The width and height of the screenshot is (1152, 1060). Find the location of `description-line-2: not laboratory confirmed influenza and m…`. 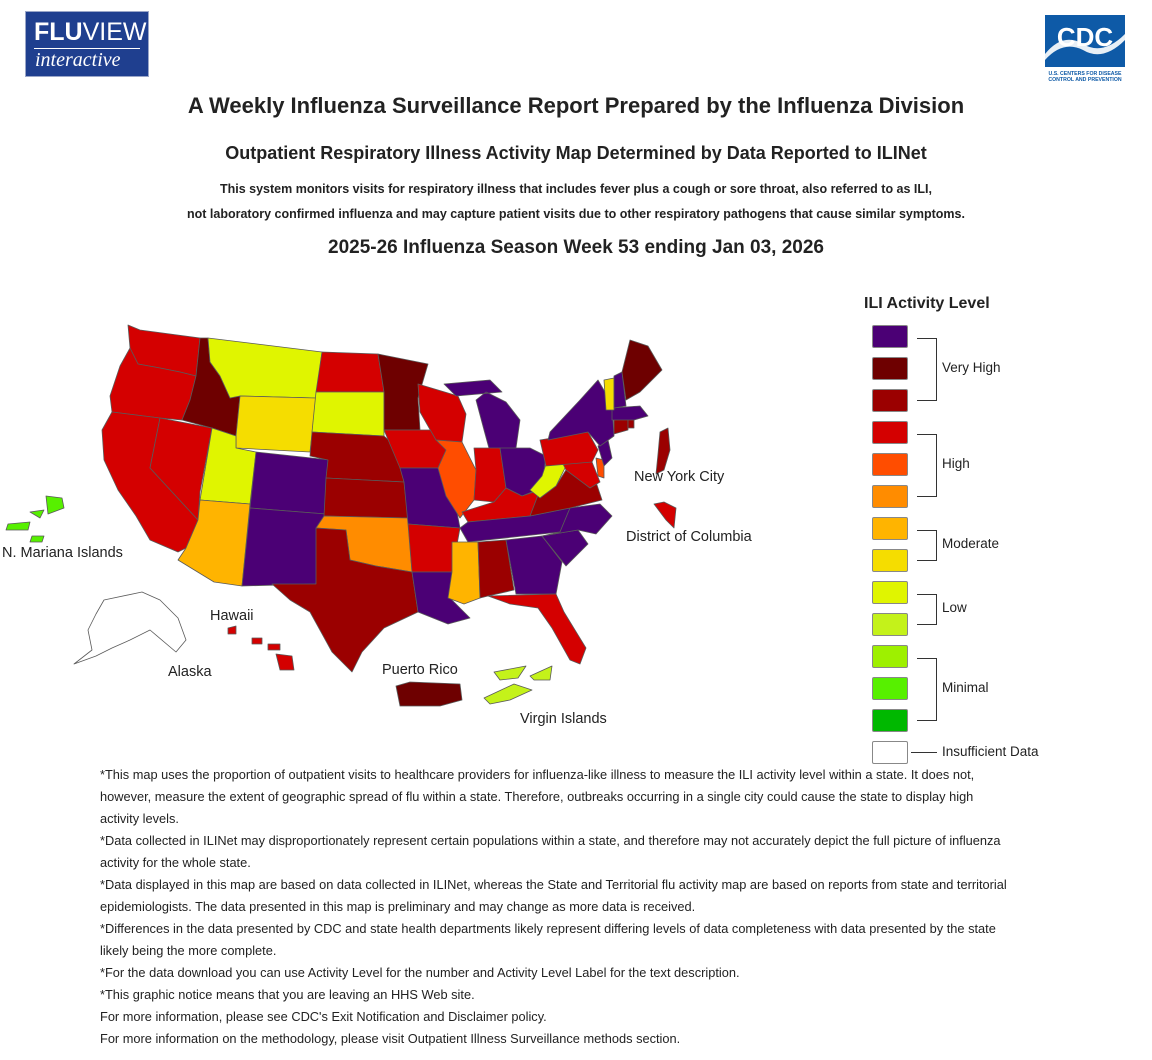

description-line-2: not laboratory confirmed influenza and m… is located at coordinates (576, 214).